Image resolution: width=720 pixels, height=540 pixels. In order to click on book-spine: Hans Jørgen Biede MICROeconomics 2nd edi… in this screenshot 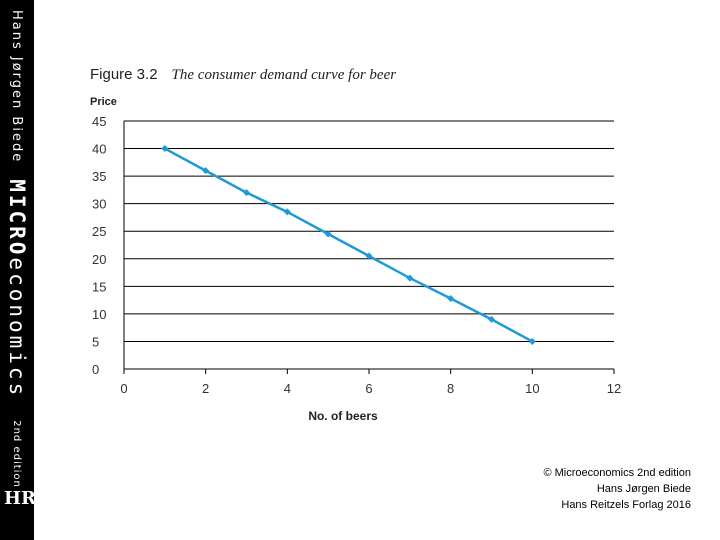, I will do `click(18, 270)`.